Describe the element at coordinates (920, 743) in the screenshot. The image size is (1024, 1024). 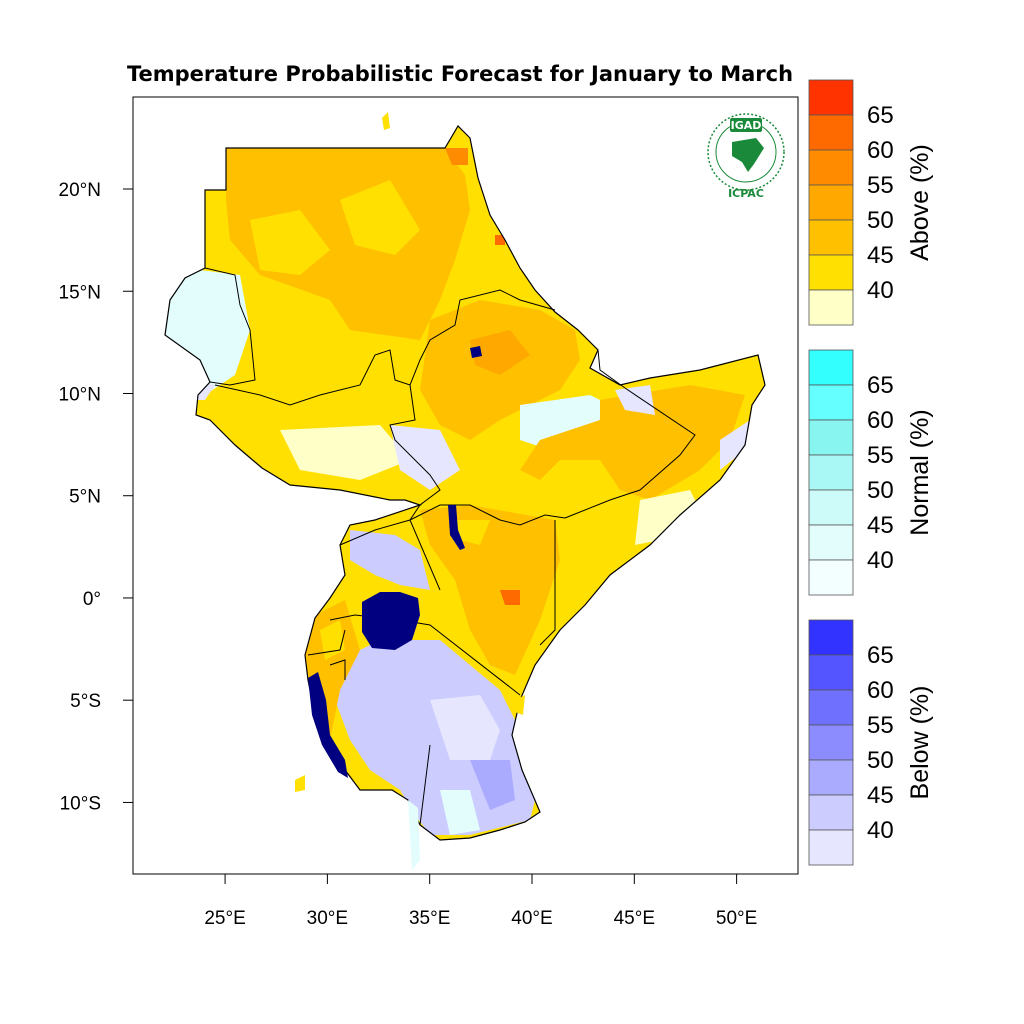
I see `legend-title: Below (%)` at that location.